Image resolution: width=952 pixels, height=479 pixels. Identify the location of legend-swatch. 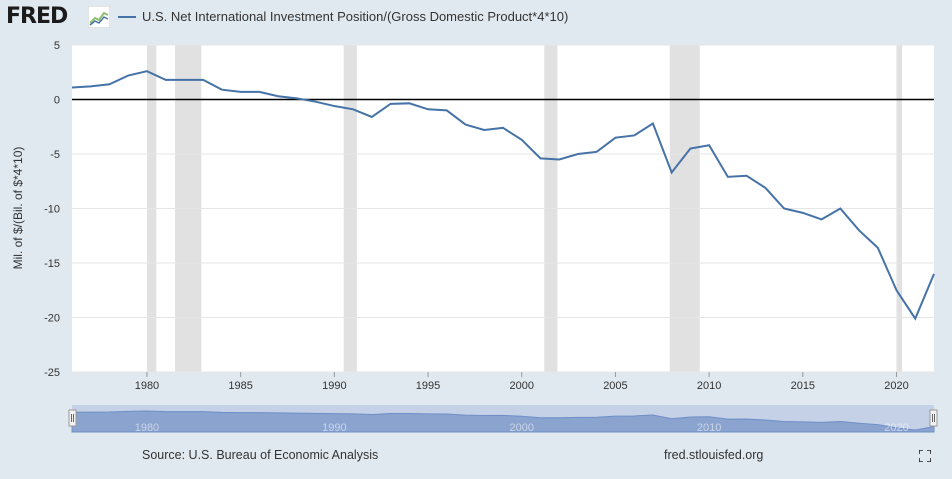
(127, 16).